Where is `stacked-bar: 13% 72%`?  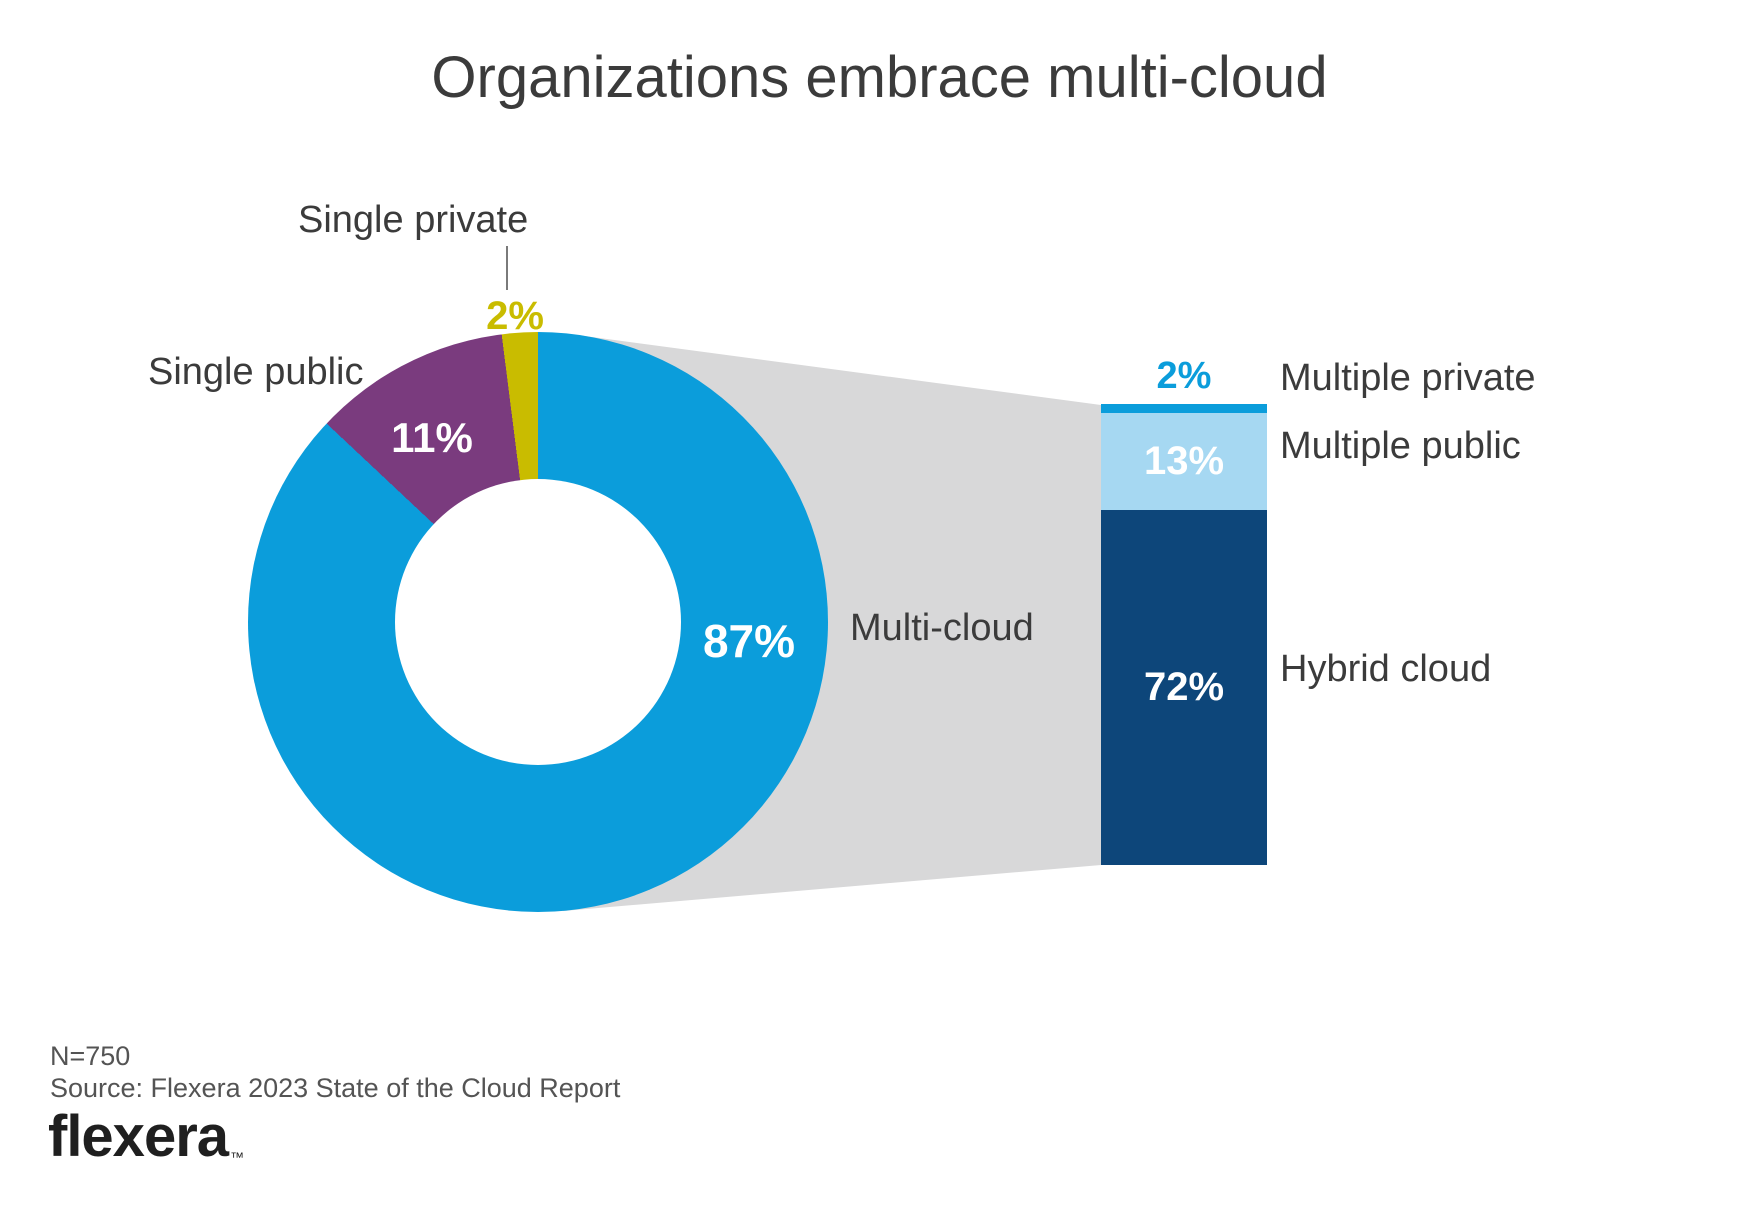
stacked-bar: 13% 72% is located at coordinates (1184, 635).